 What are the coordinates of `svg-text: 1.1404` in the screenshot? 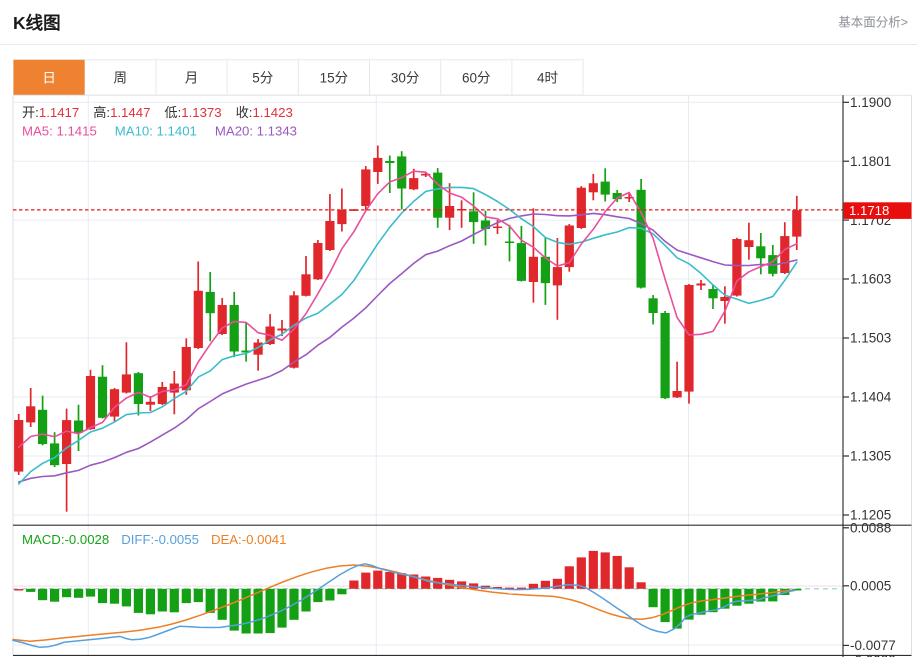 It's located at (871, 397).